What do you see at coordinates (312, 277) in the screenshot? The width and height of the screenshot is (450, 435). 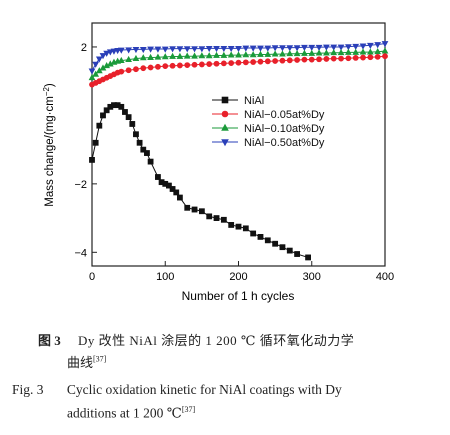 I see `x-tick-label: 300` at bounding box center [312, 277].